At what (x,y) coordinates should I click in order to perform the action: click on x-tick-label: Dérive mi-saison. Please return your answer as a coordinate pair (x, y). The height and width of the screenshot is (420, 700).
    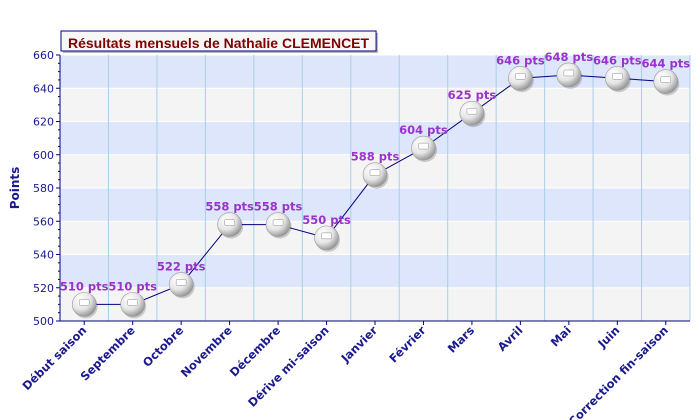
    Looking at the image, I should click on (288, 366).